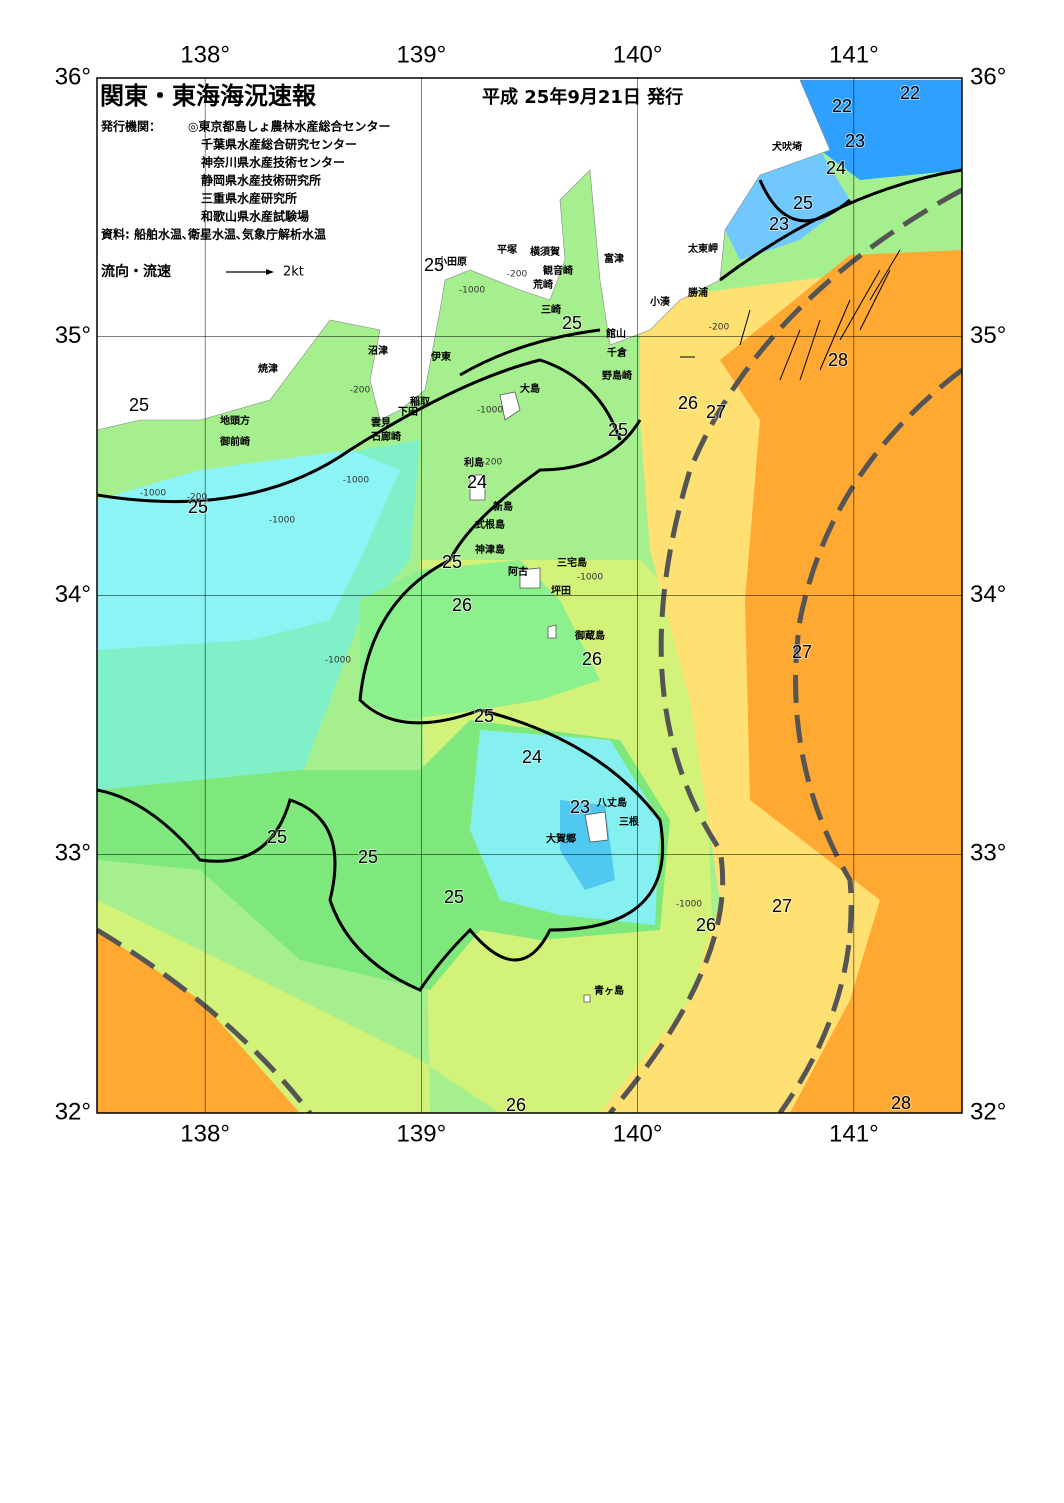 The width and height of the screenshot is (1064, 1503). What do you see at coordinates (660, 301) in the screenshot?
I see `place-name: 小湊` at bounding box center [660, 301].